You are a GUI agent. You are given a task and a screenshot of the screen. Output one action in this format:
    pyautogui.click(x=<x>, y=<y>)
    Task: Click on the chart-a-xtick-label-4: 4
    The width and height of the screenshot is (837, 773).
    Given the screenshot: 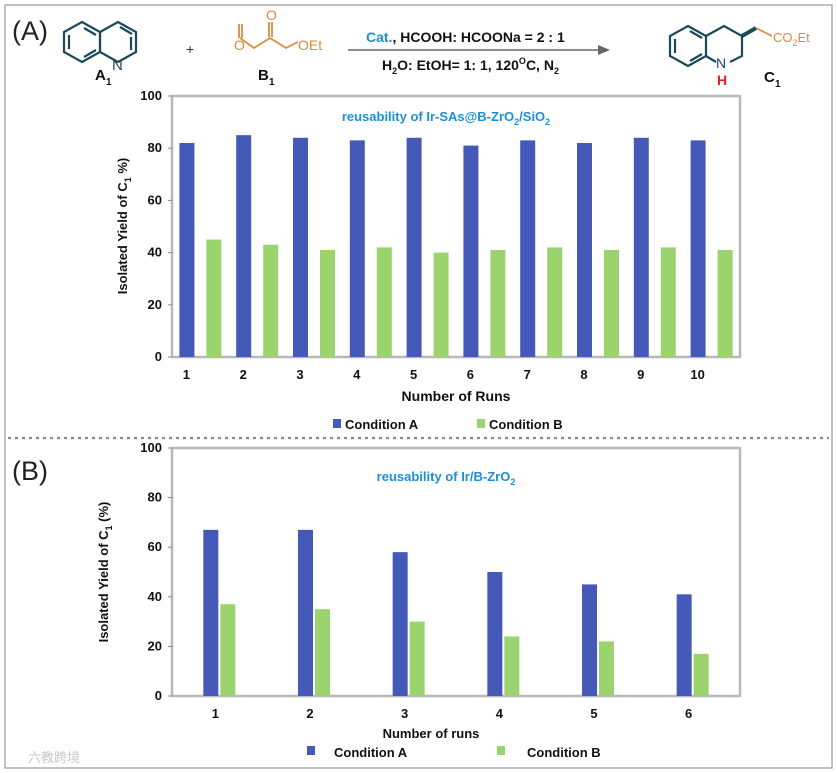 What is the action you would take?
    pyautogui.click(x=357, y=374)
    